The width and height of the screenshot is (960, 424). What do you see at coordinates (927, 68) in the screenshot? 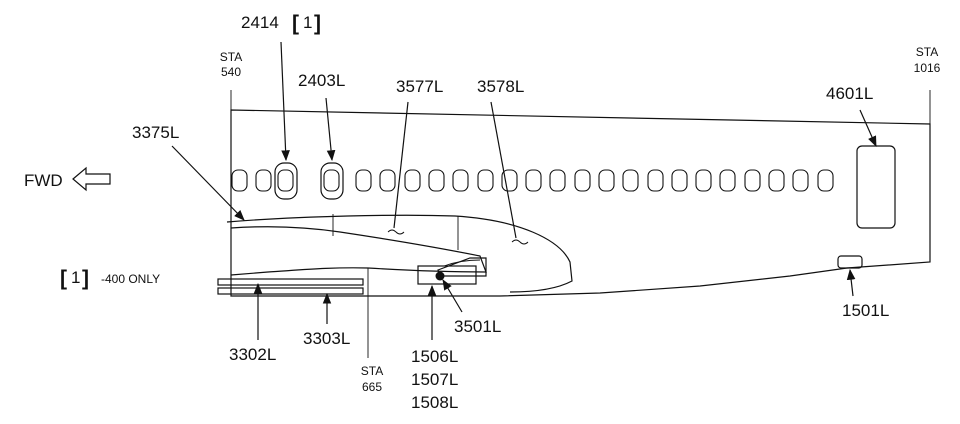
I see `station-label-1016-value: 1016` at bounding box center [927, 68].